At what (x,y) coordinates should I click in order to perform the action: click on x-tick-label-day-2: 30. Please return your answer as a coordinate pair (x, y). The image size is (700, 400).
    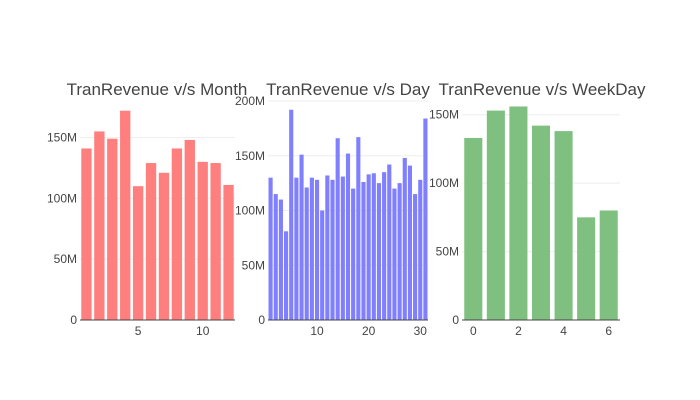
    Looking at the image, I should click on (421, 331).